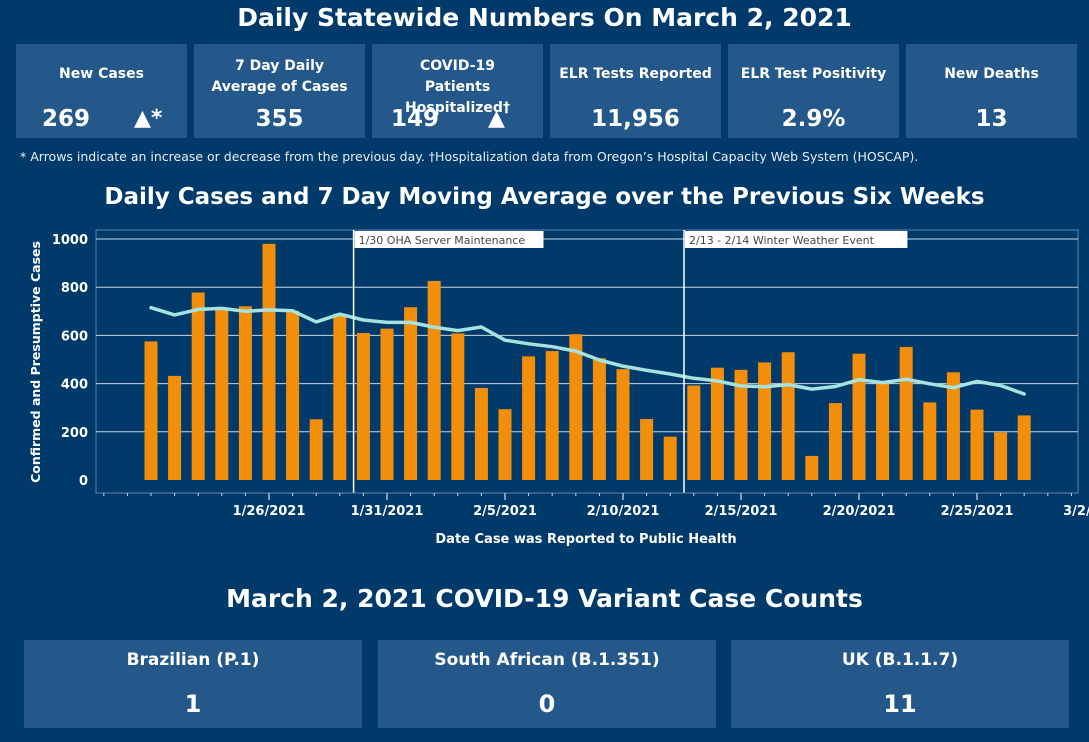  I want to click on moving-average-line, so click(587, 350).